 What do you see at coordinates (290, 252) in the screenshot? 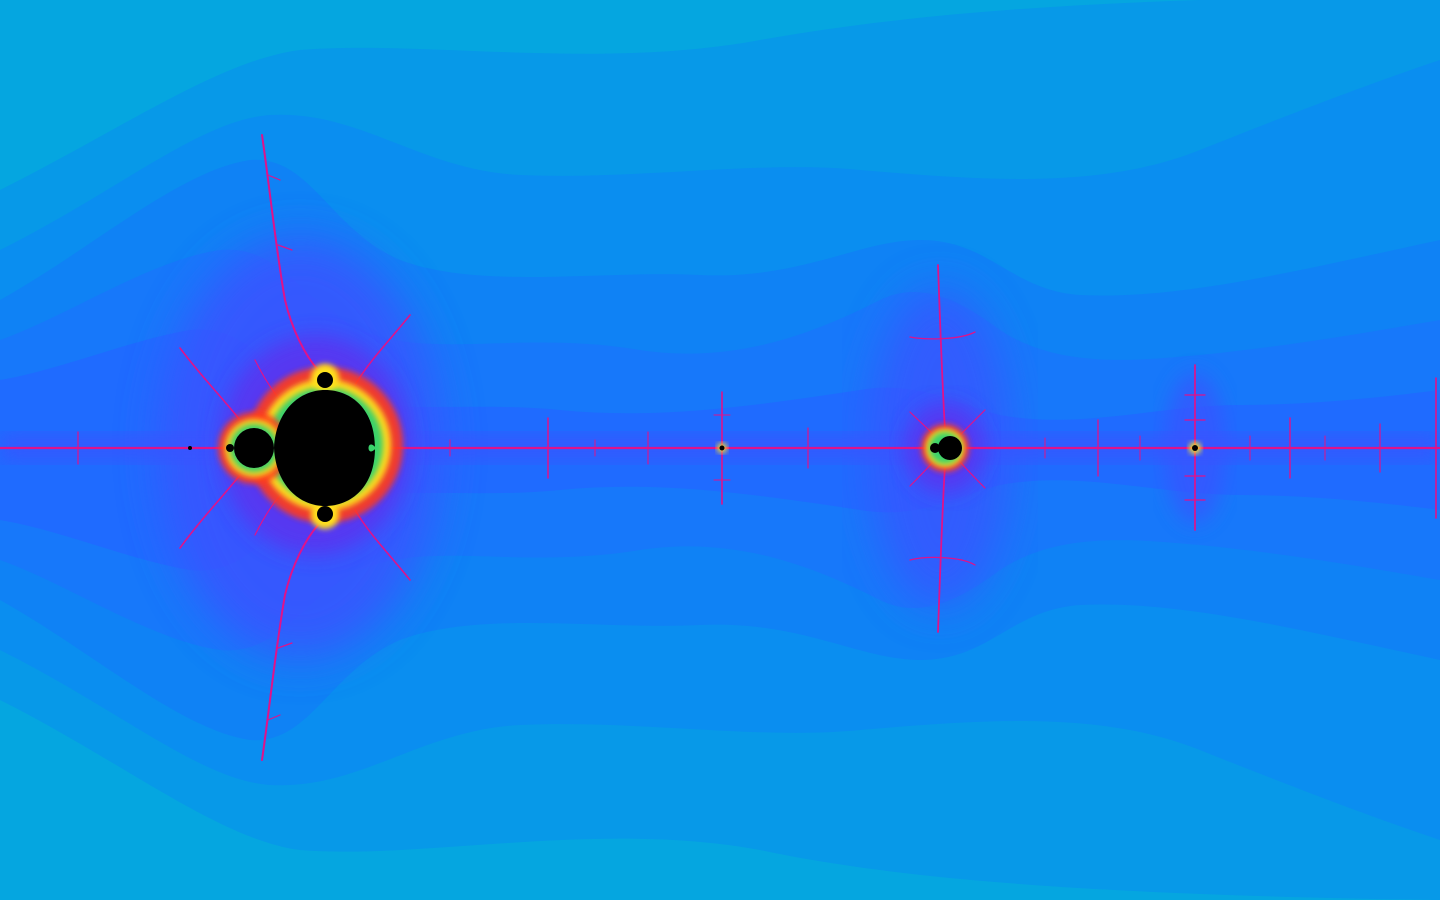
I see `antenna-top` at bounding box center [290, 252].